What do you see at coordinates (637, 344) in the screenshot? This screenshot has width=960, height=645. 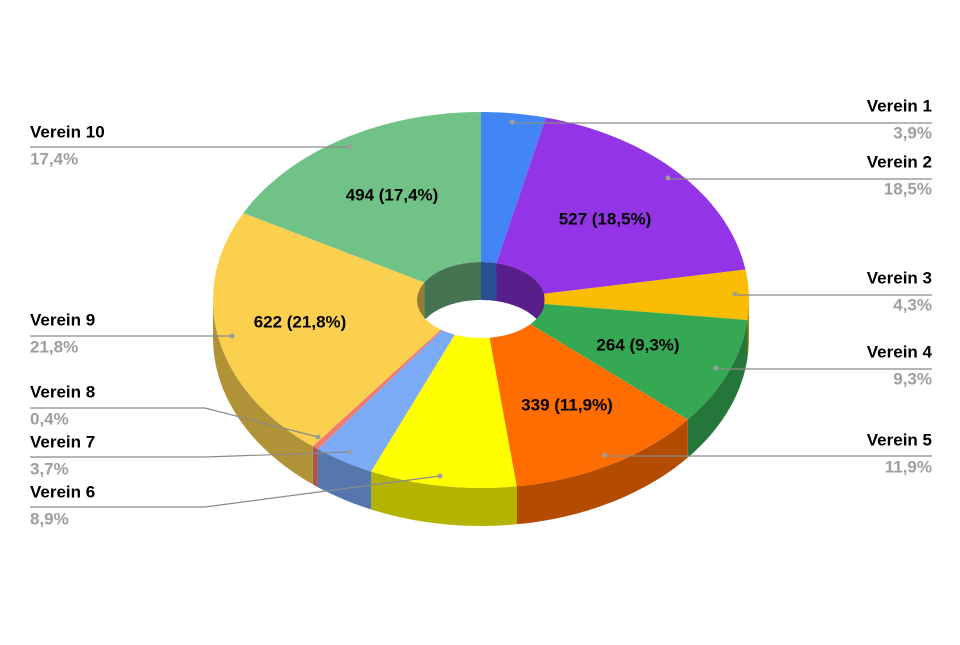 I see `data-label: 264 (9,3%)` at bounding box center [637, 344].